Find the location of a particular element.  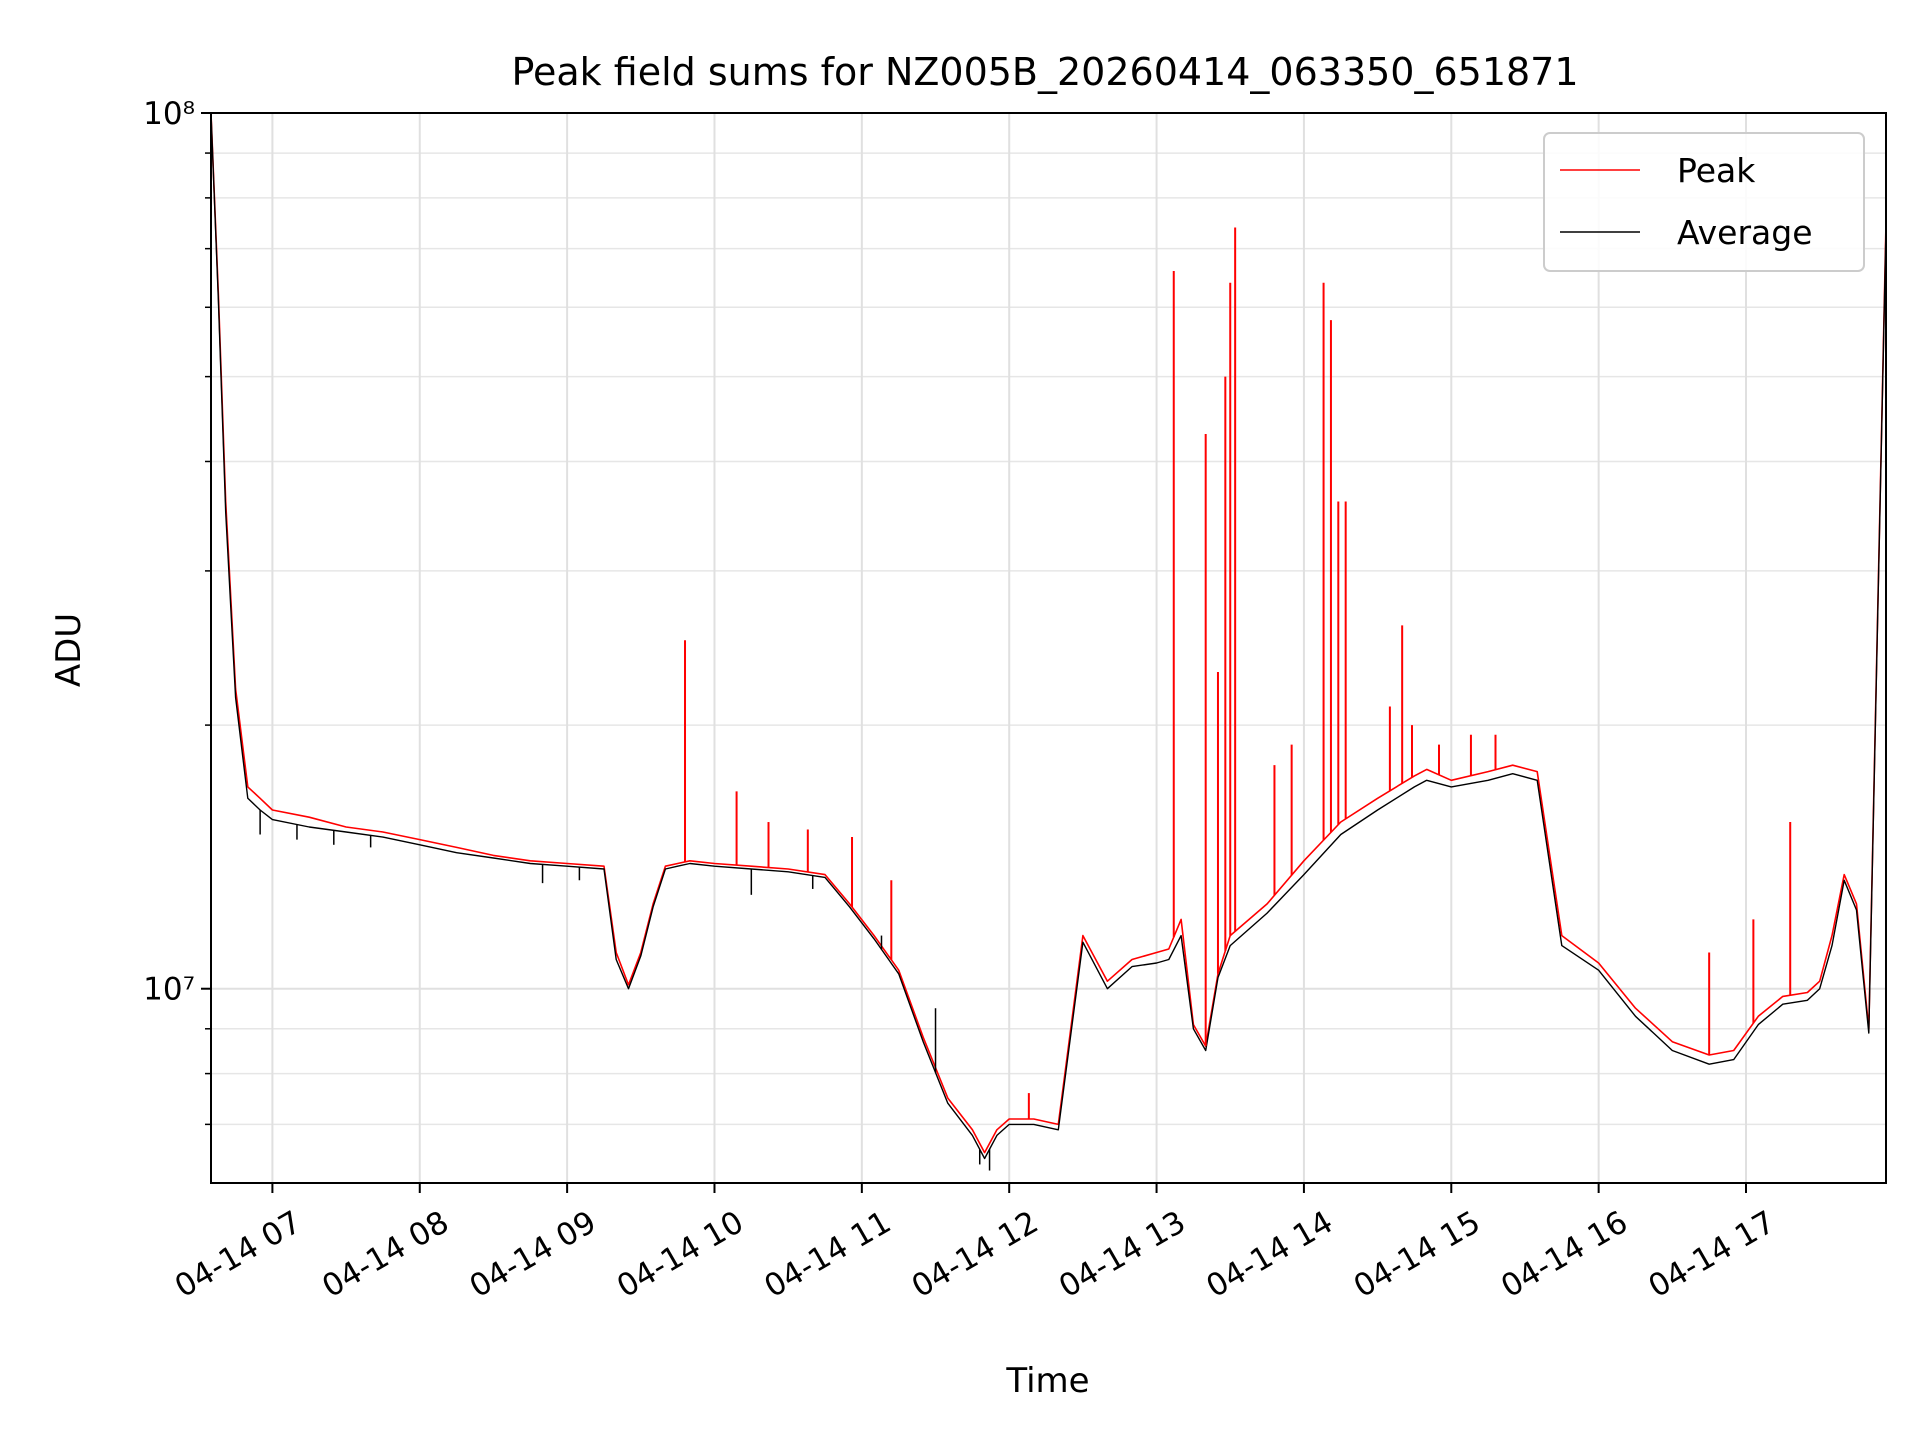

y-axis: 10⁷ 10⁸ is located at coordinates (177, 611).